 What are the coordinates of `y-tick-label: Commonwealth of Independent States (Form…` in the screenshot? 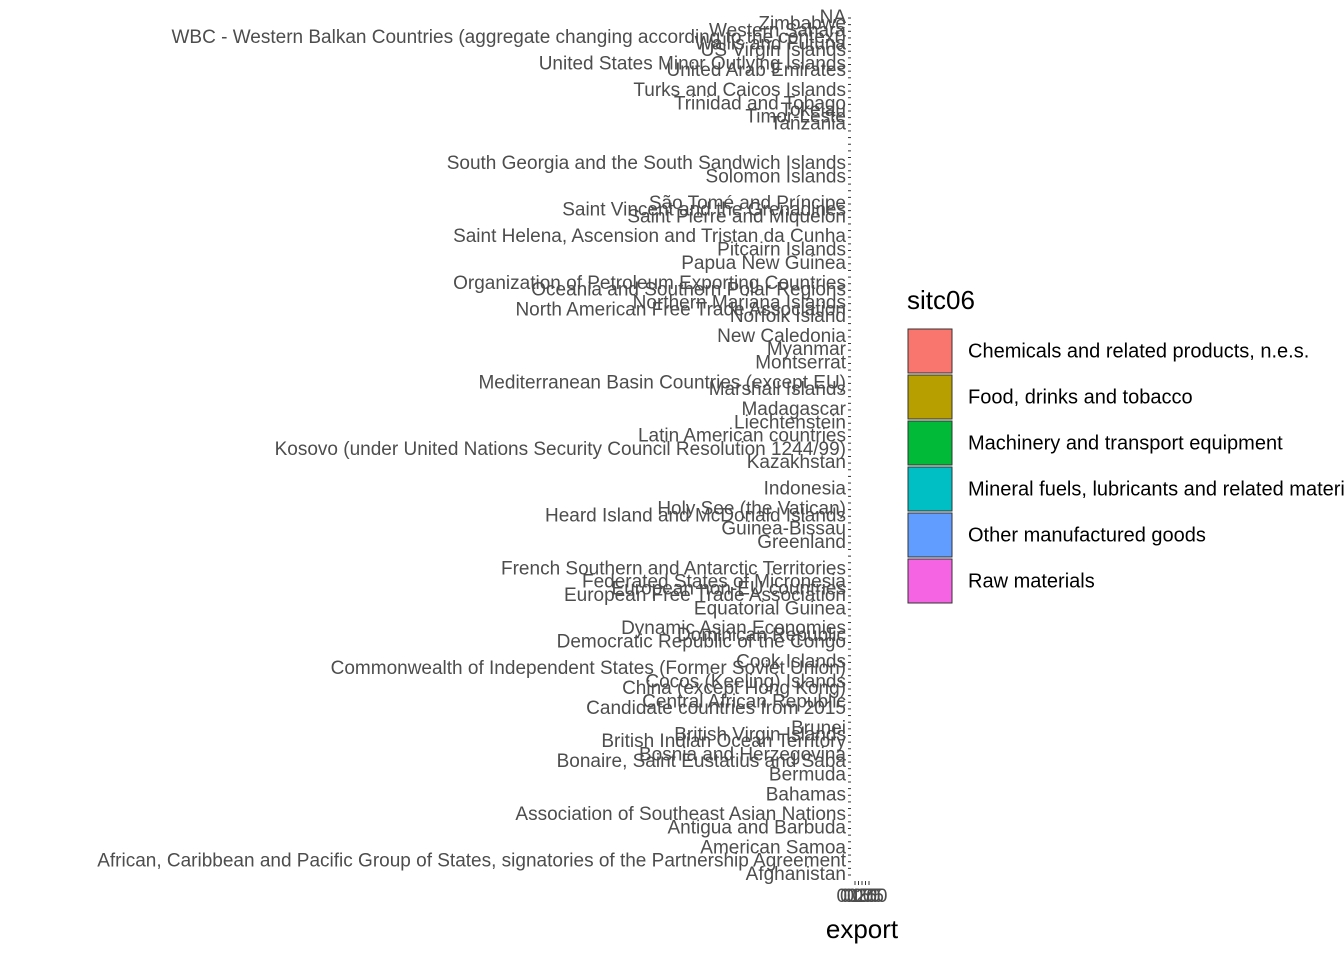 It's located at (588, 668).